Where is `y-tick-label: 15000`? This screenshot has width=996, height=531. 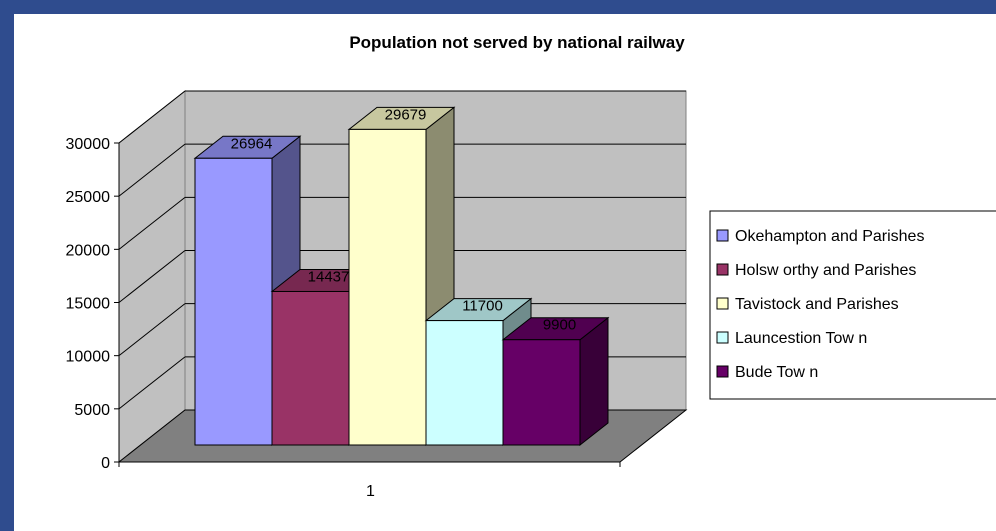 y-tick-label: 15000 is located at coordinates (88, 304).